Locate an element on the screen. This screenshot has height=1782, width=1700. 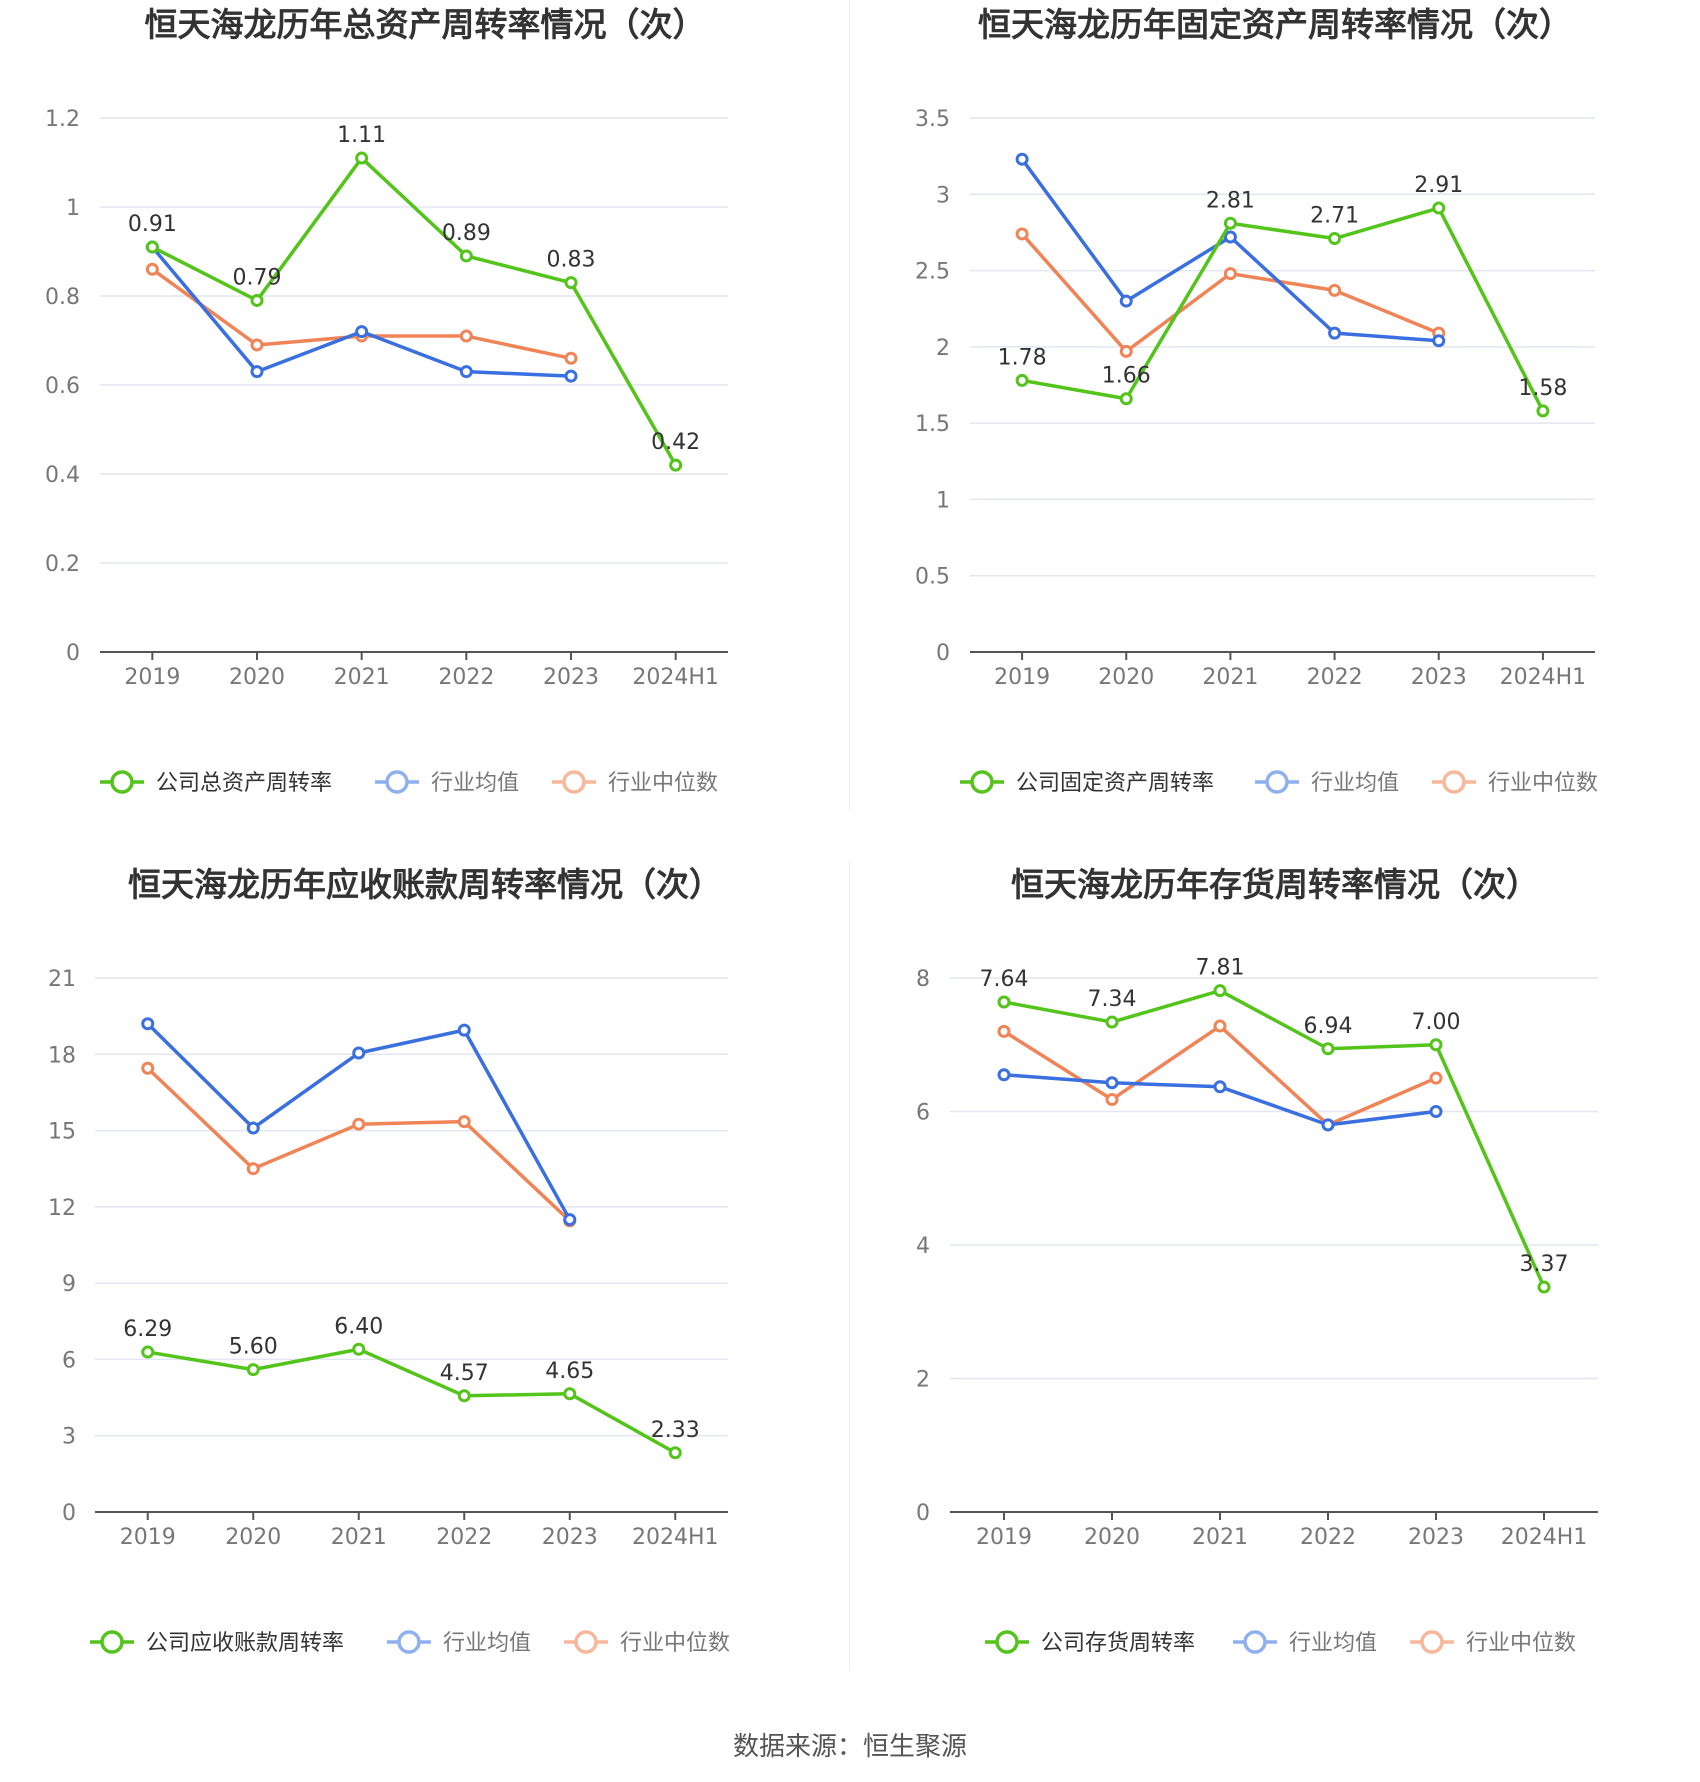
x-tick-label: 2024H1 is located at coordinates (1543, 677).